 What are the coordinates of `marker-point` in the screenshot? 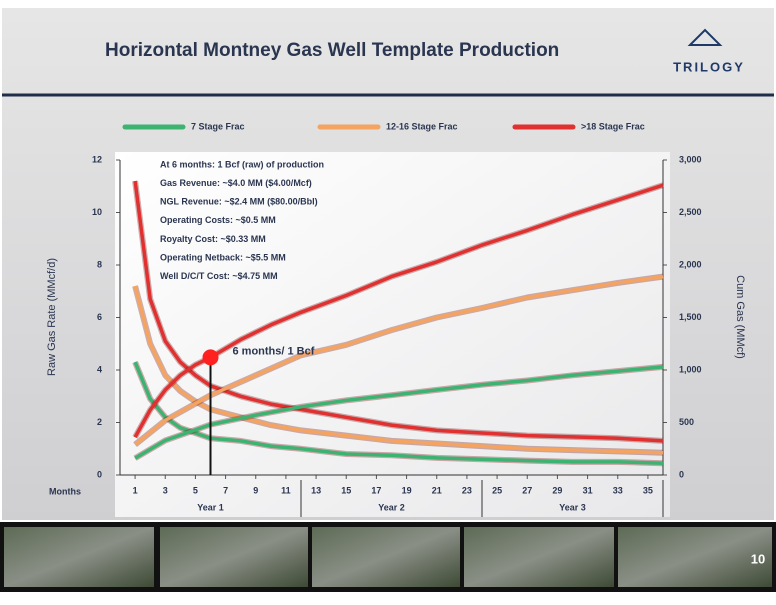 It's located at (210, 357).